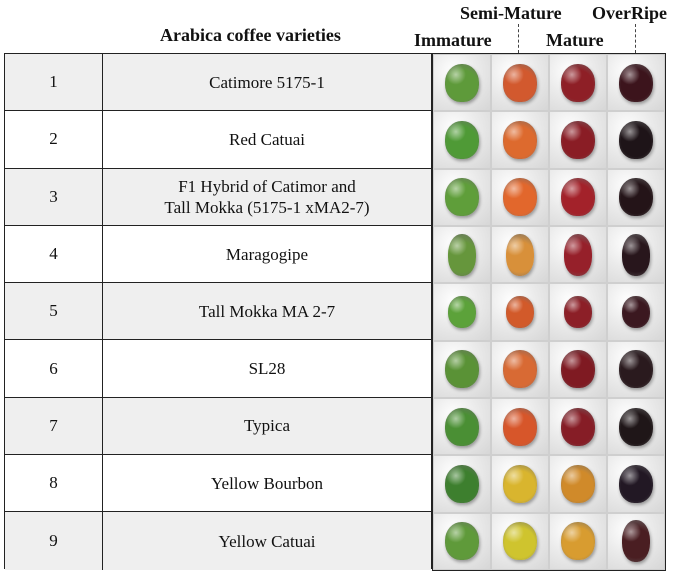 Image resolution: width=680 pixels, height=577 pixels. I want to click on table-row: 2 Red Catuai, so click(218, 140).